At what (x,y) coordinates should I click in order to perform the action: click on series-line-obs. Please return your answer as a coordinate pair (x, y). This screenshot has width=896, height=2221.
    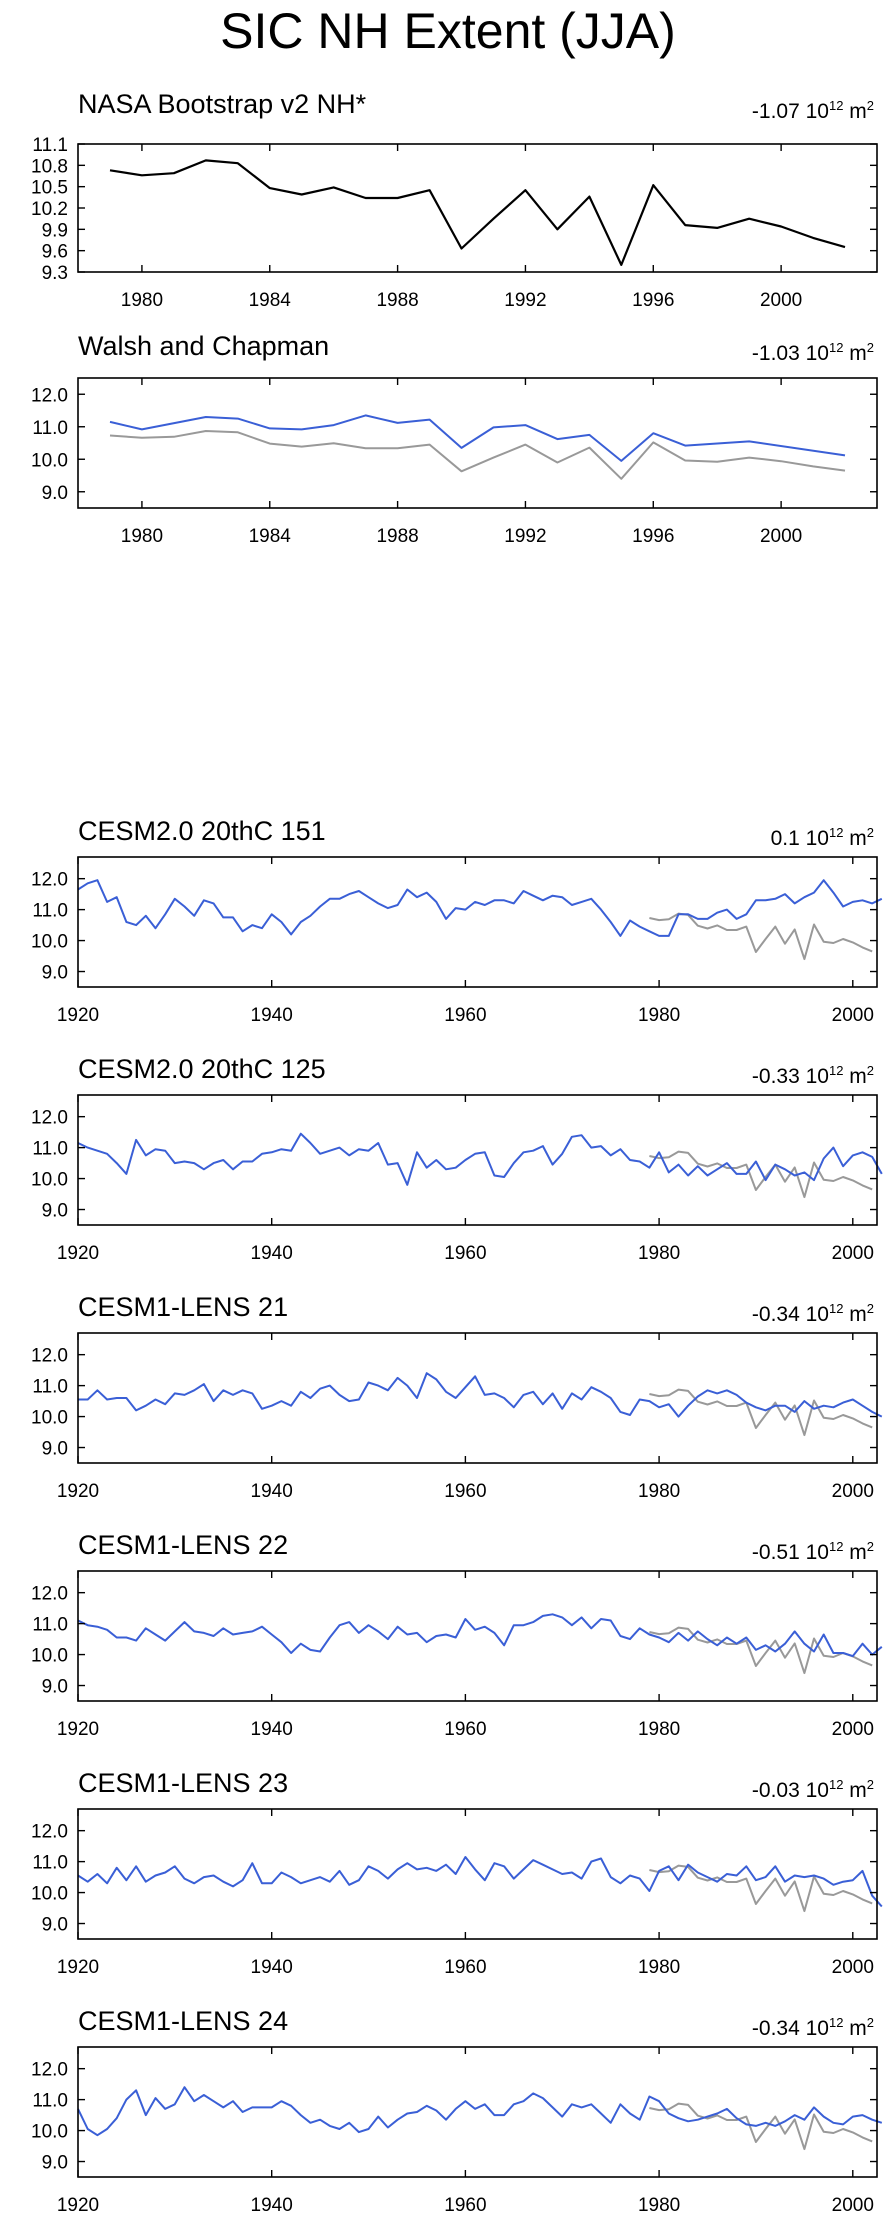
    Looking at the image, I should click on (477, 212).